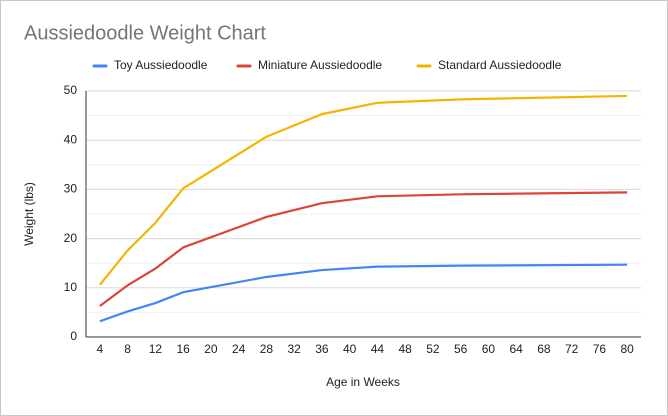 The image size is (668, 416). What do you see at coordinates (600, 349) in the screenshot?
I see `x-tick-label: 76` at bounding box center [600, 349].